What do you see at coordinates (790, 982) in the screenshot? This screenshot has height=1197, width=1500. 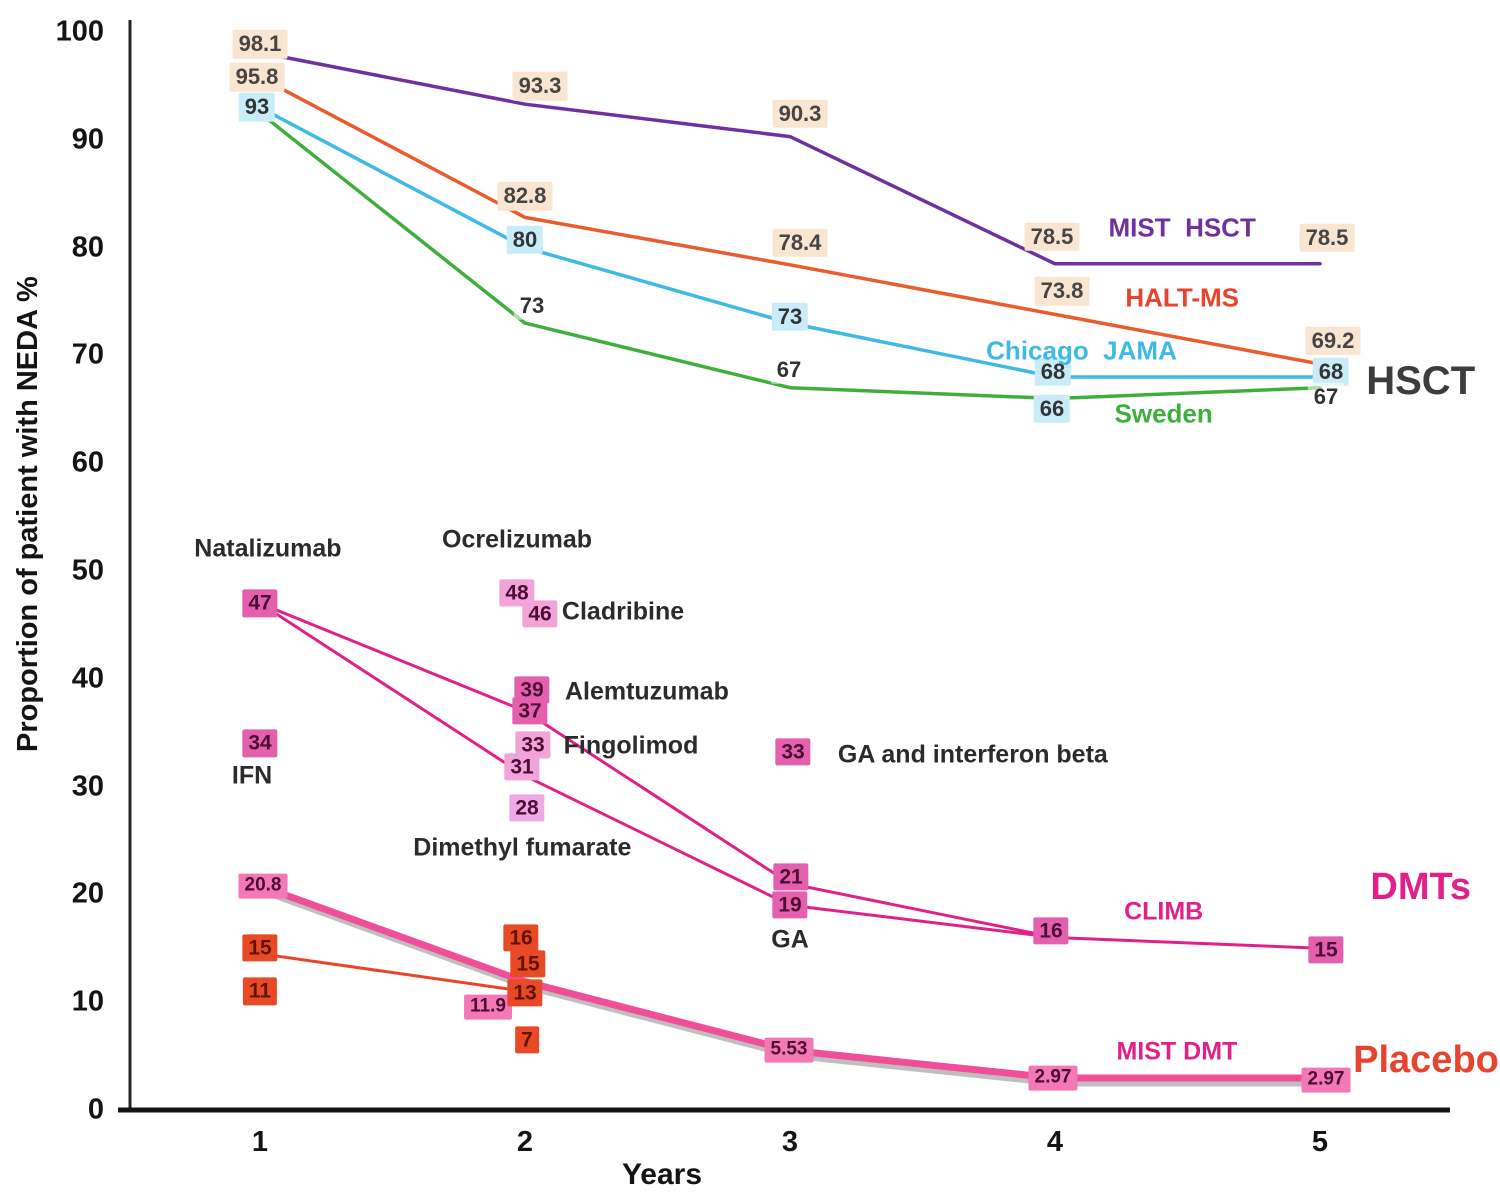 I see `series-line-mist-dmt` at bounding box center [790, 982].